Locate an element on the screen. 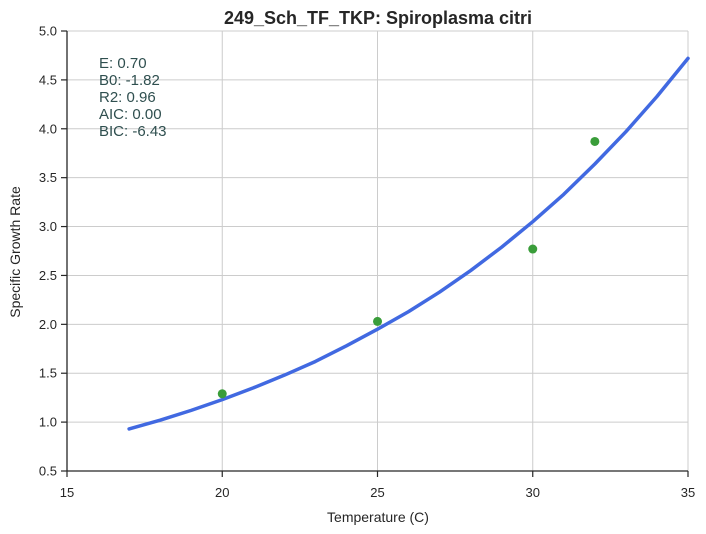  annotation-aic: AIC: 0.00 is located at coordinates (130, 114).